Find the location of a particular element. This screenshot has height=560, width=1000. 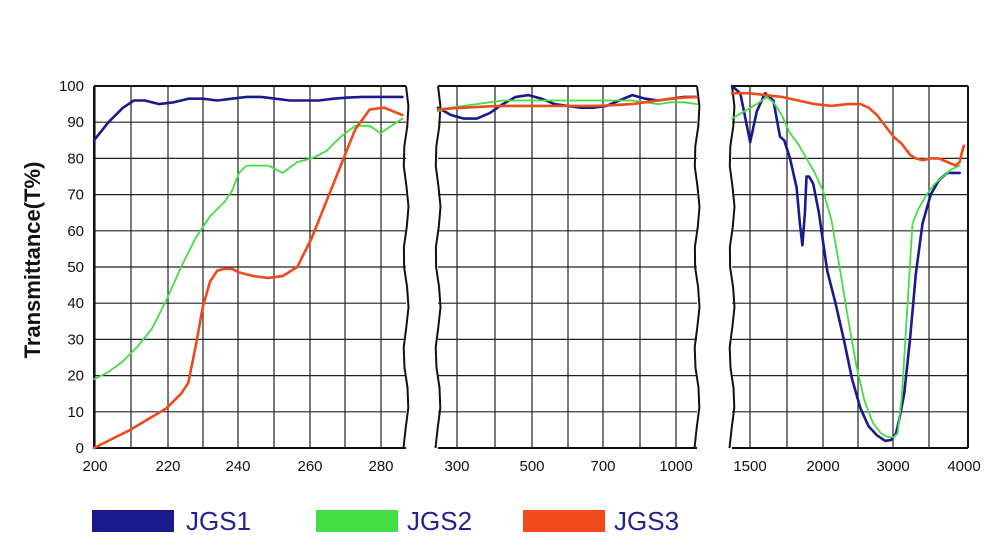

y-tick-label: 10 is located at coordinates (75, 412).